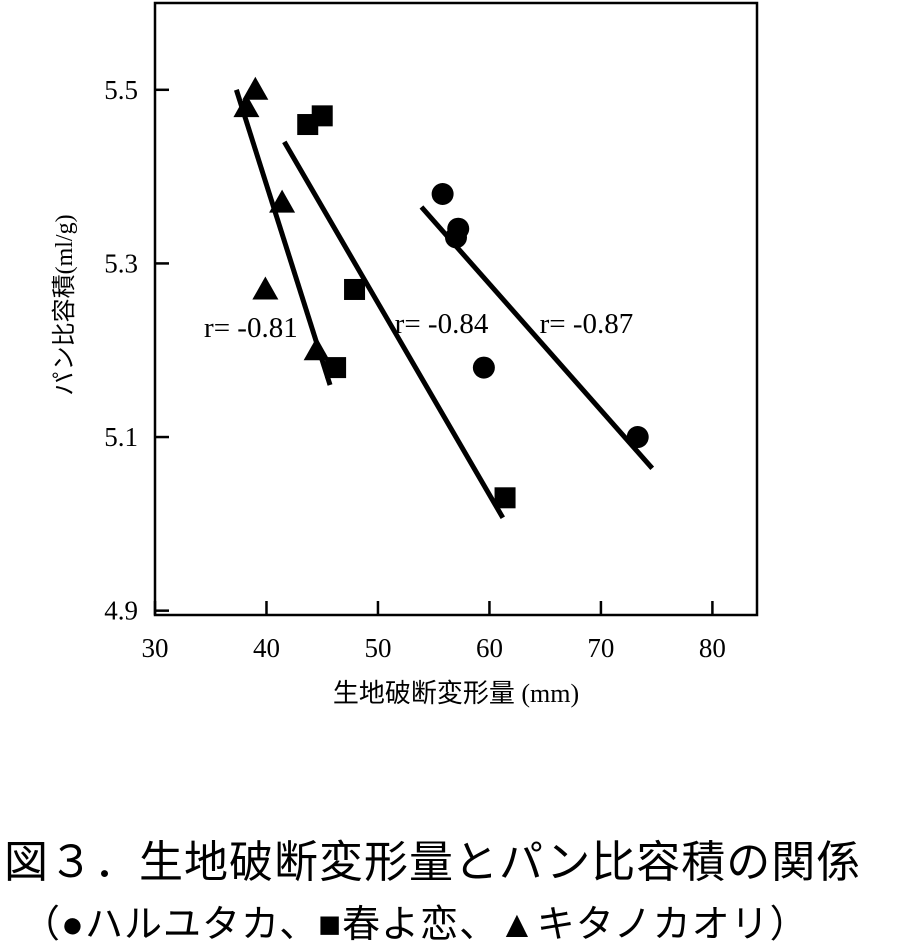 Image resolution: width=900 pixels, height=945 pixels. What do you see at coordinates (393, 330) in the screenshot?
I see `regression-line-square` at bounding box center [393, 330].